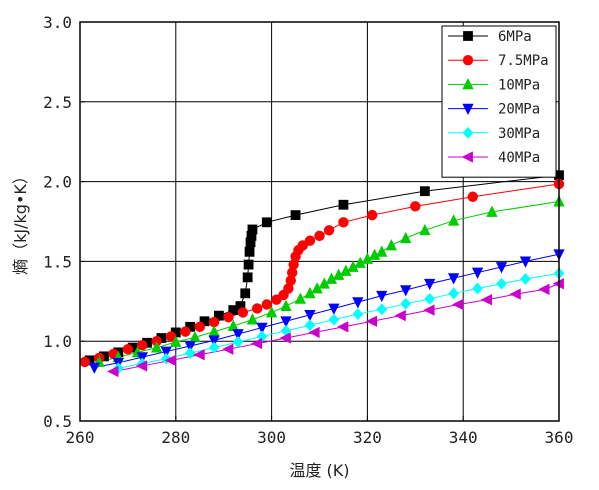 The width and height of the screenshot is (599, 490). Describe the element at coordinates (57, 421) in the screenshot. I see `y-tick-label: 0.5` at that location.